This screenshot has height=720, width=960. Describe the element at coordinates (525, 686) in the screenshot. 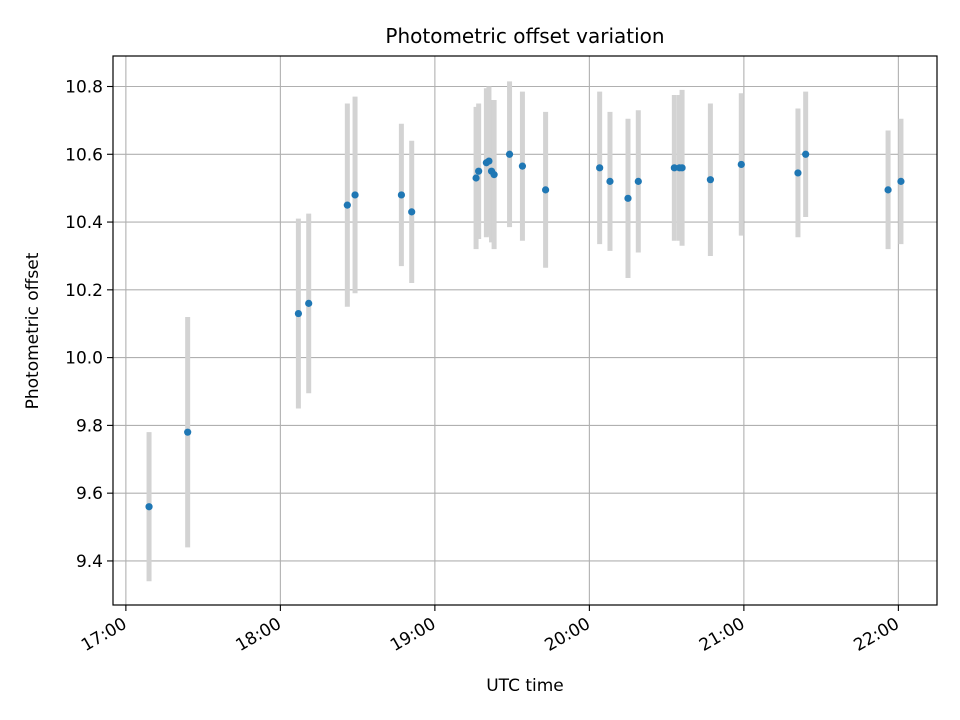

I see `x-axis-label: UTC time` at that location.